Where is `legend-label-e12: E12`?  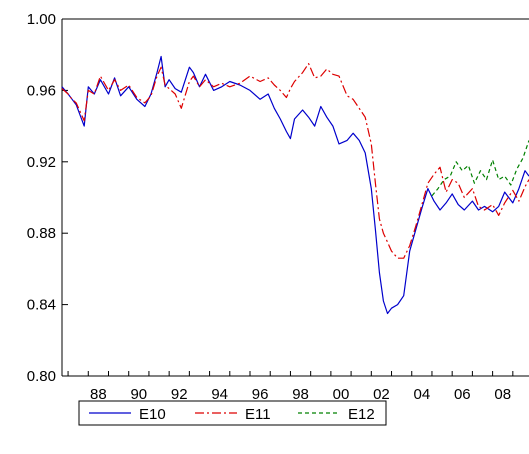 legend-label-e12: E12 is located at coordinates (361, 414).